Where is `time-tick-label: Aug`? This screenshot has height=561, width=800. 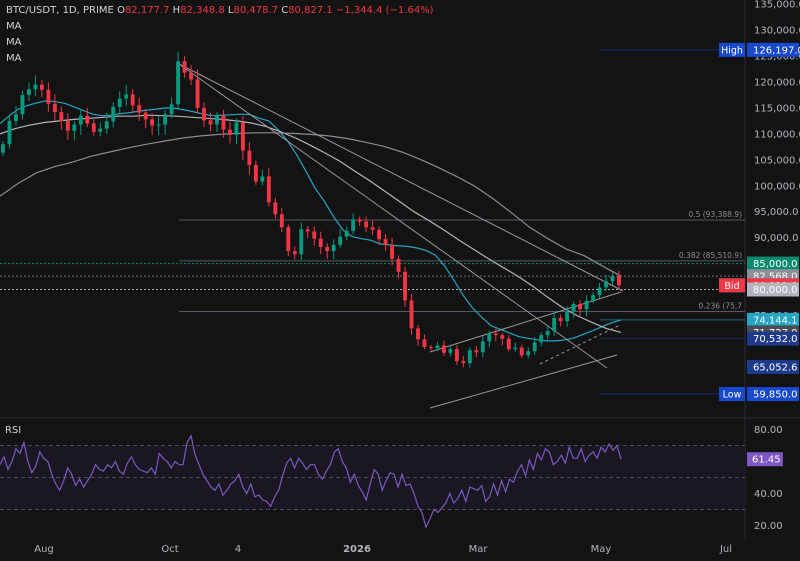 time-tick-label: Aug is located at coordinates (44, 549).